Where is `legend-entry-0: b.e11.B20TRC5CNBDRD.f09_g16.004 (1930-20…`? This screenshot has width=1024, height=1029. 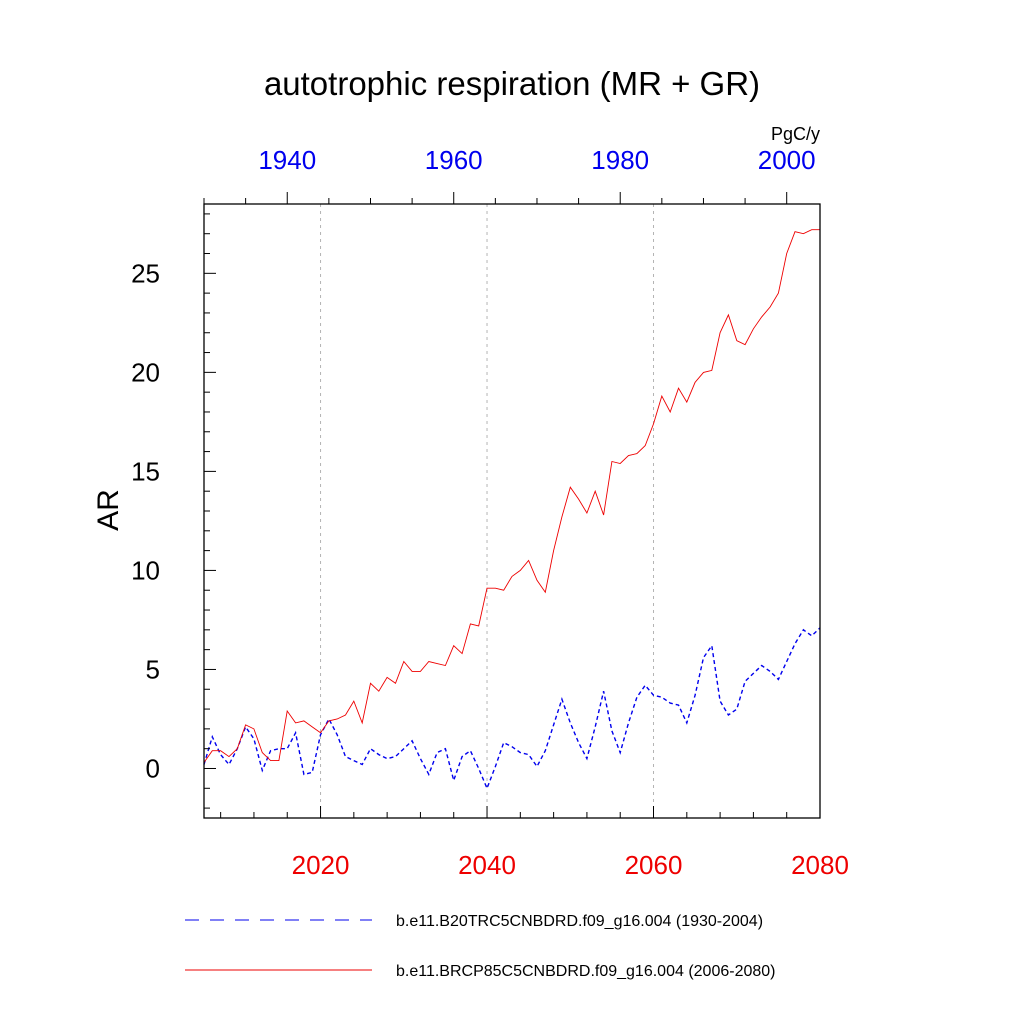
legend-entry-0: b.e11.B20TRC5CNBDRD.f09_g16.004 (1930-20… is located at coordinates (579, 921).